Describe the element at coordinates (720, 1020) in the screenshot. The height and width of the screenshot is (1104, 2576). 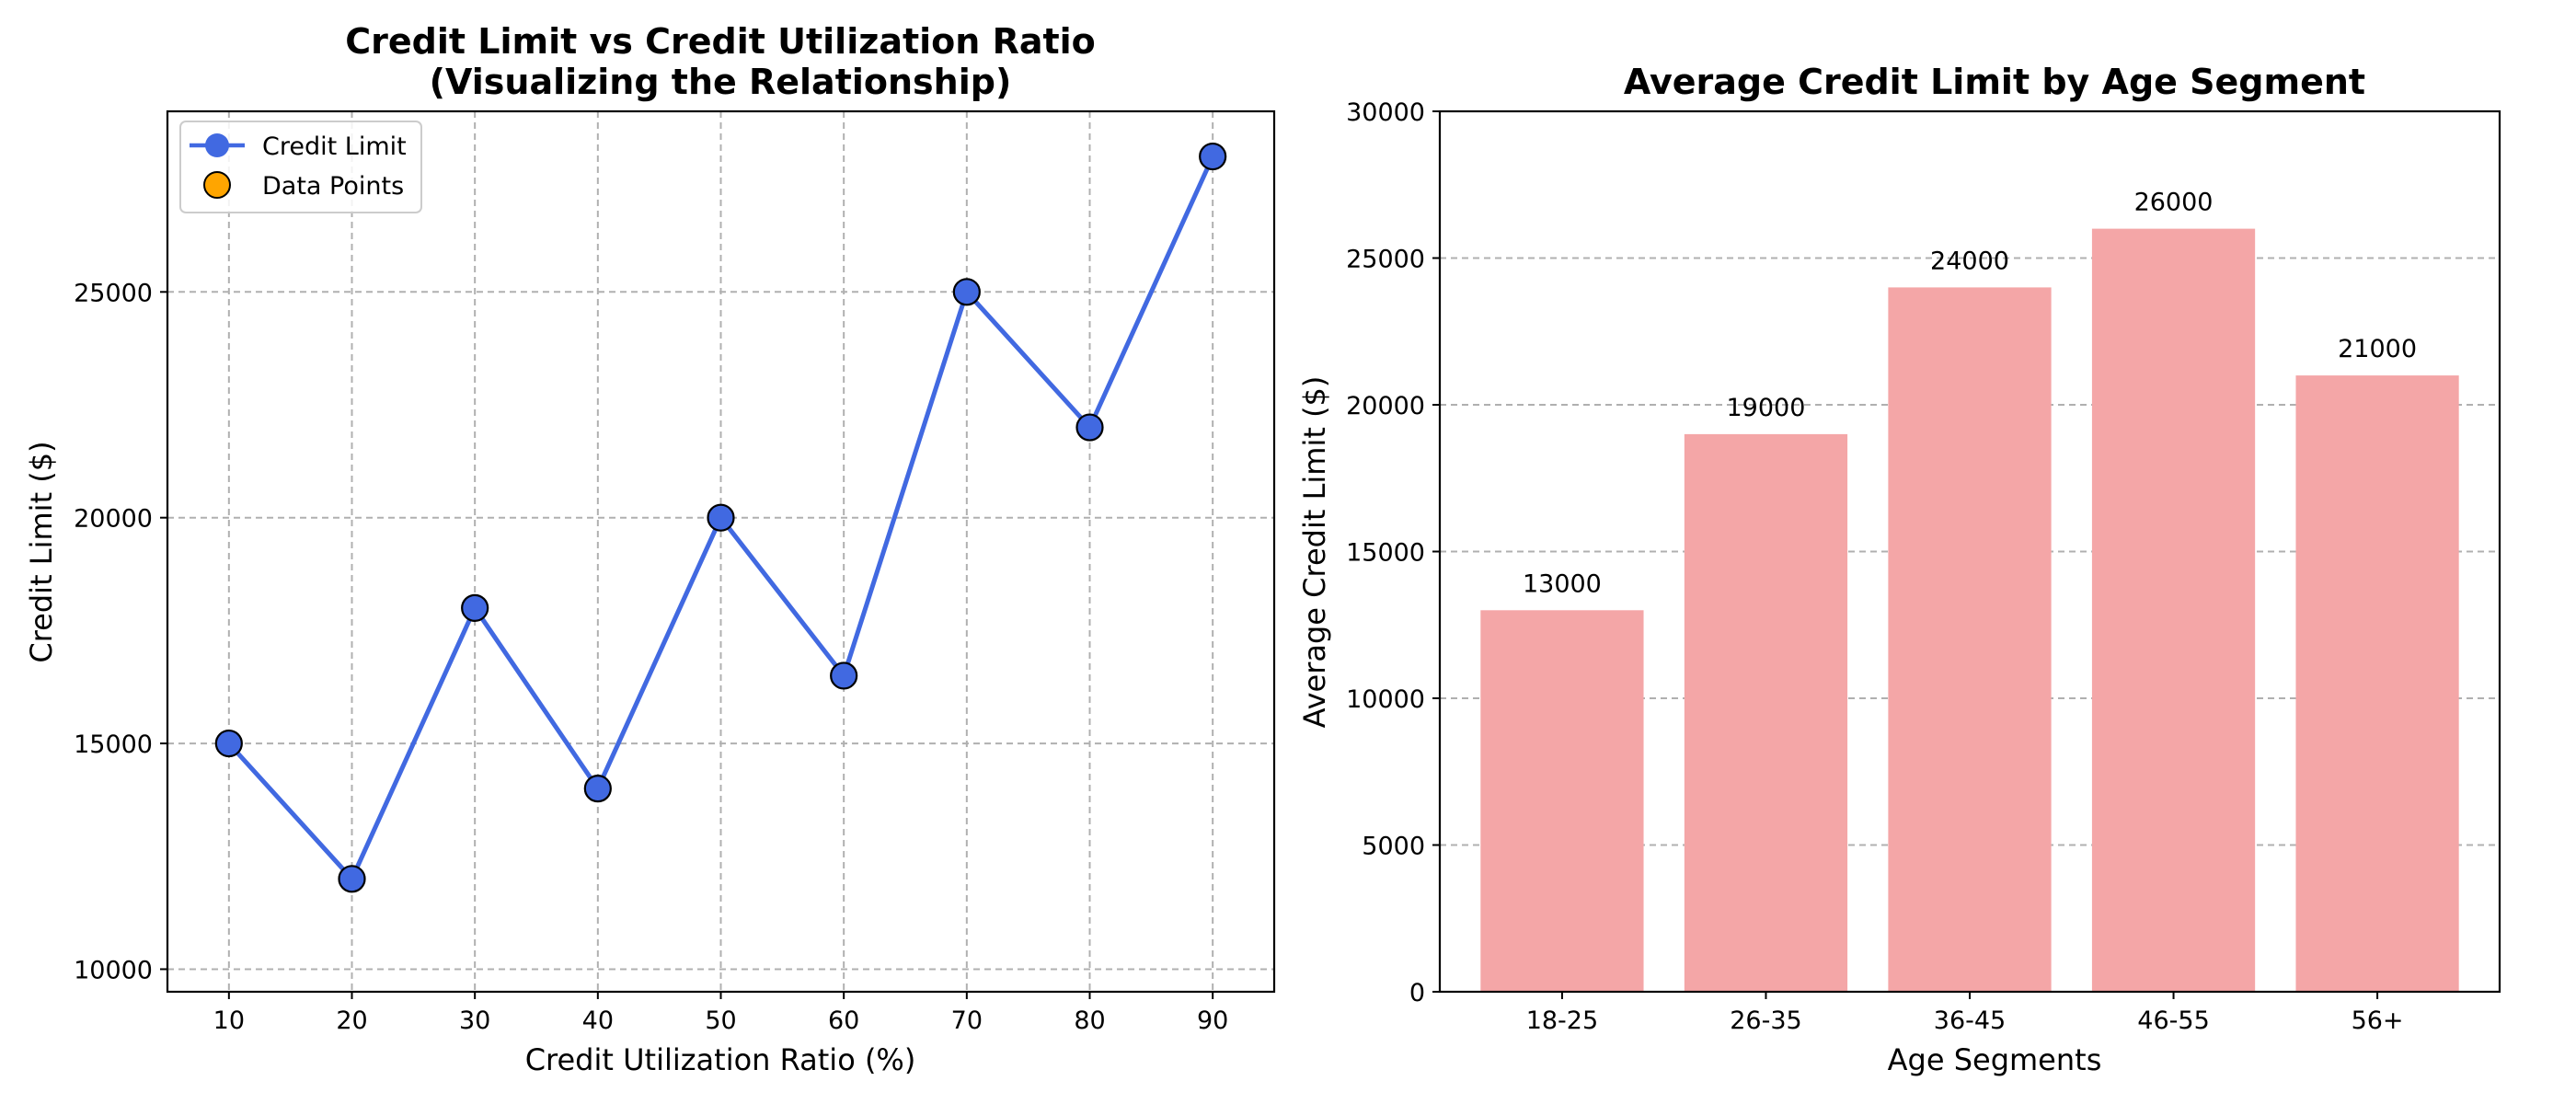
I see `line-chart-x-tick-label: 50` at that location.